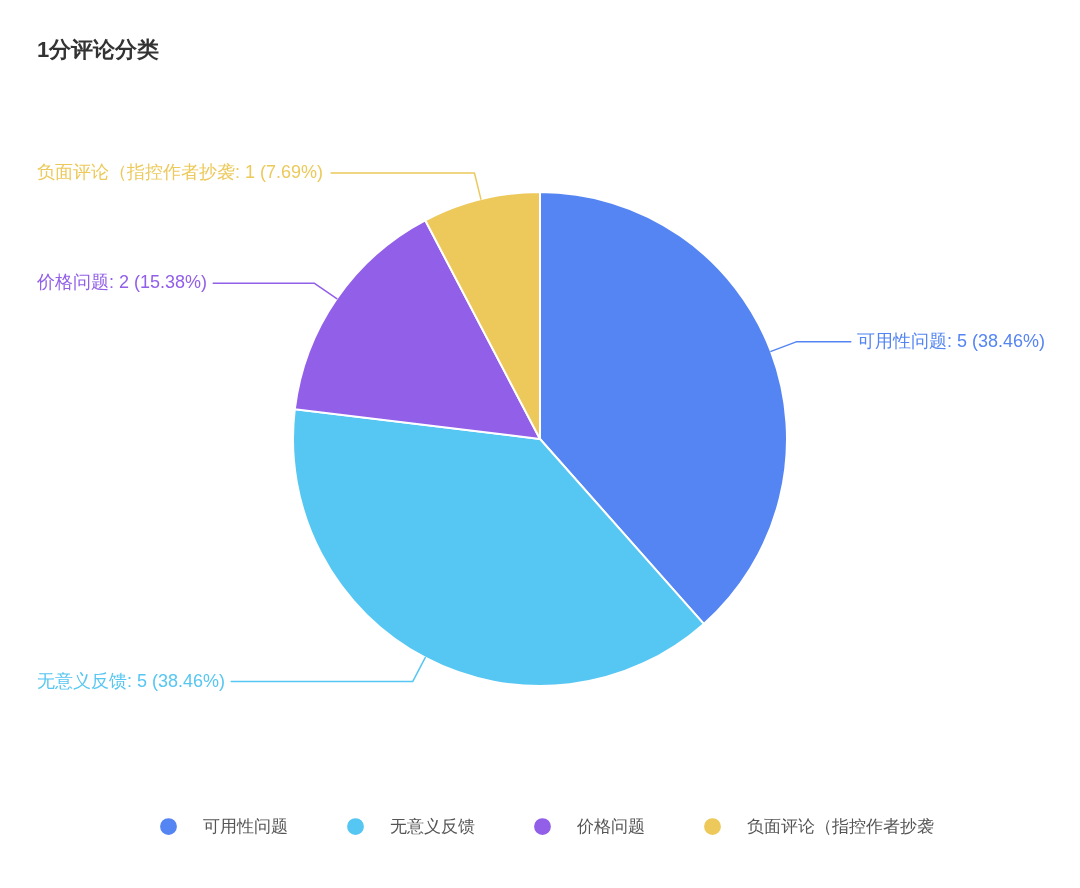  What do you see at coordinates (131, 680) in the screenshot?
I see `data-label: 无意义反馈: 5 (38.46%)` at bounding box center [131, 680].